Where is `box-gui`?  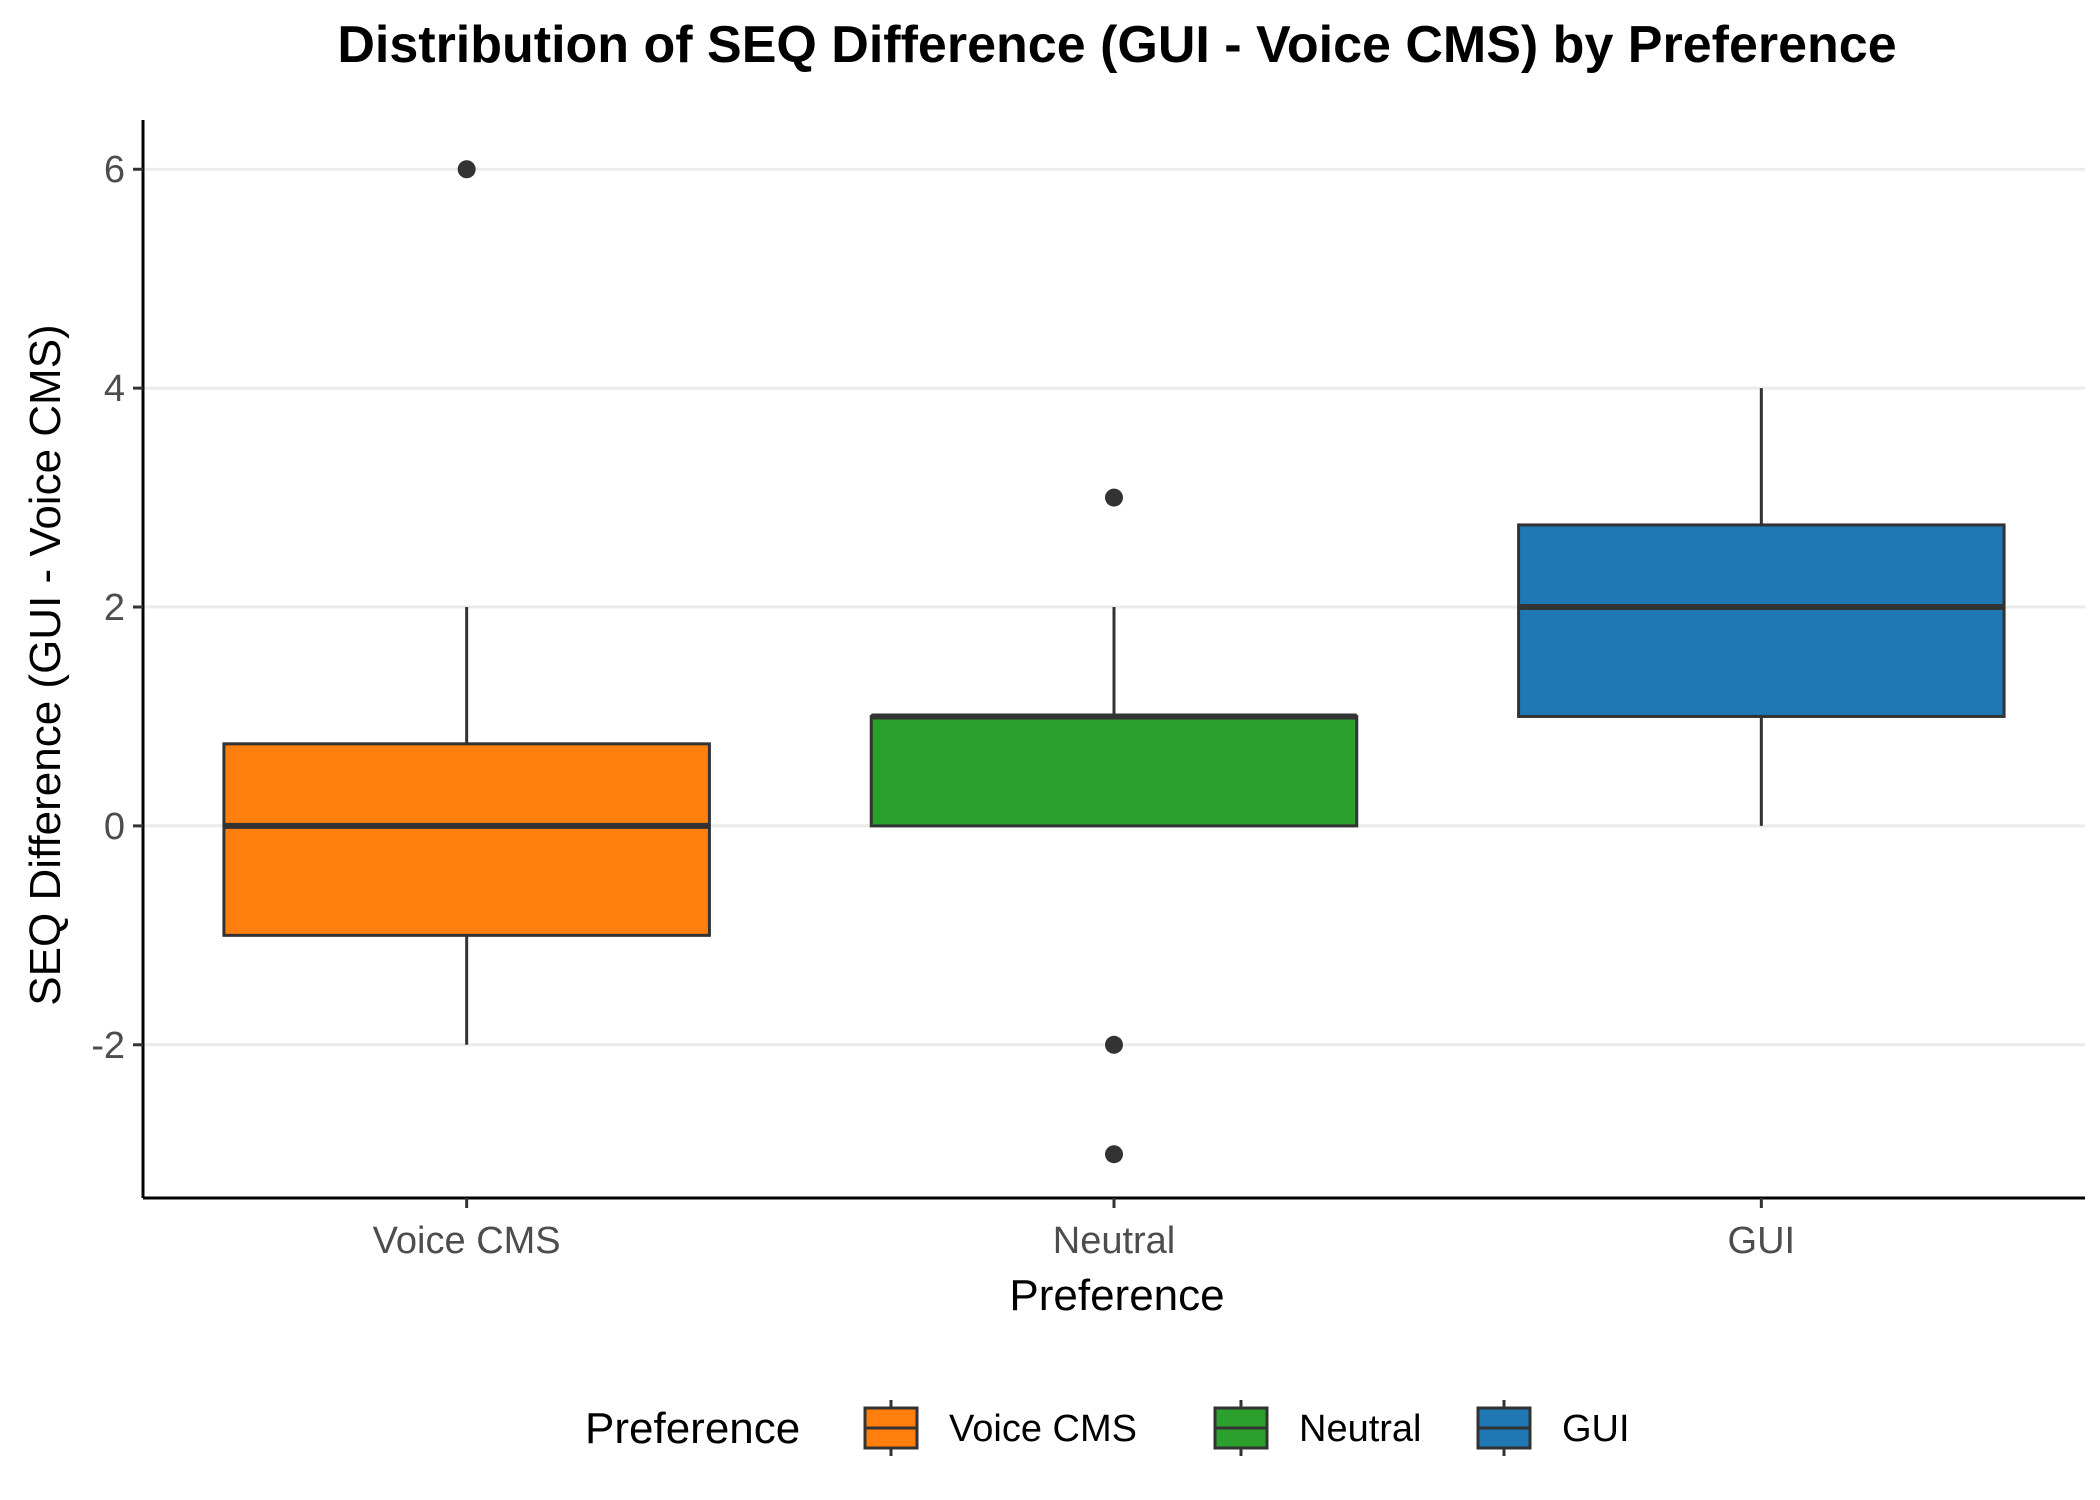 box-gui is located at coordinates (1761, 607).